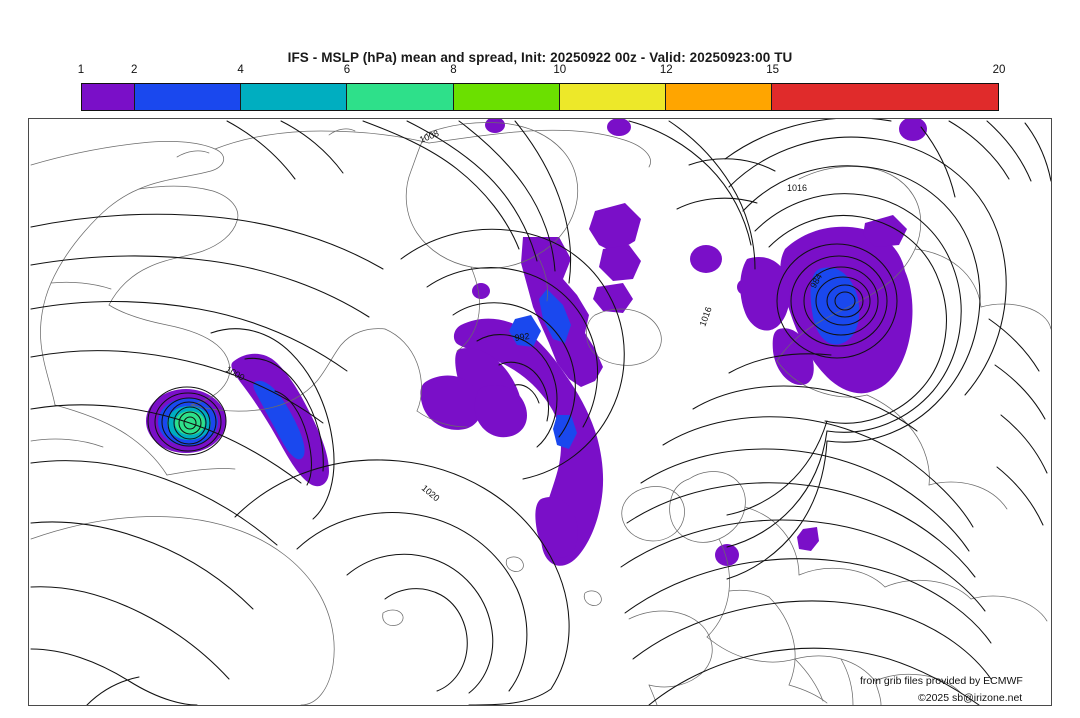 The width and height of the screenshot is (1080, 718). I want to click on colorbar-tick-label: 6, so click(347, 70).